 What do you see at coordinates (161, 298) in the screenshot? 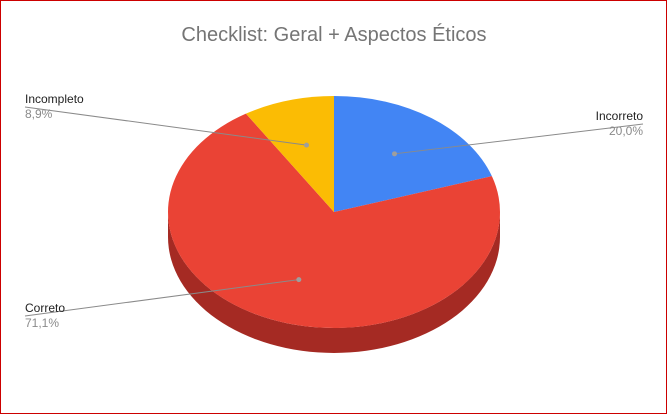
I see `leader-line-correto` at bounding box center [161, 298].